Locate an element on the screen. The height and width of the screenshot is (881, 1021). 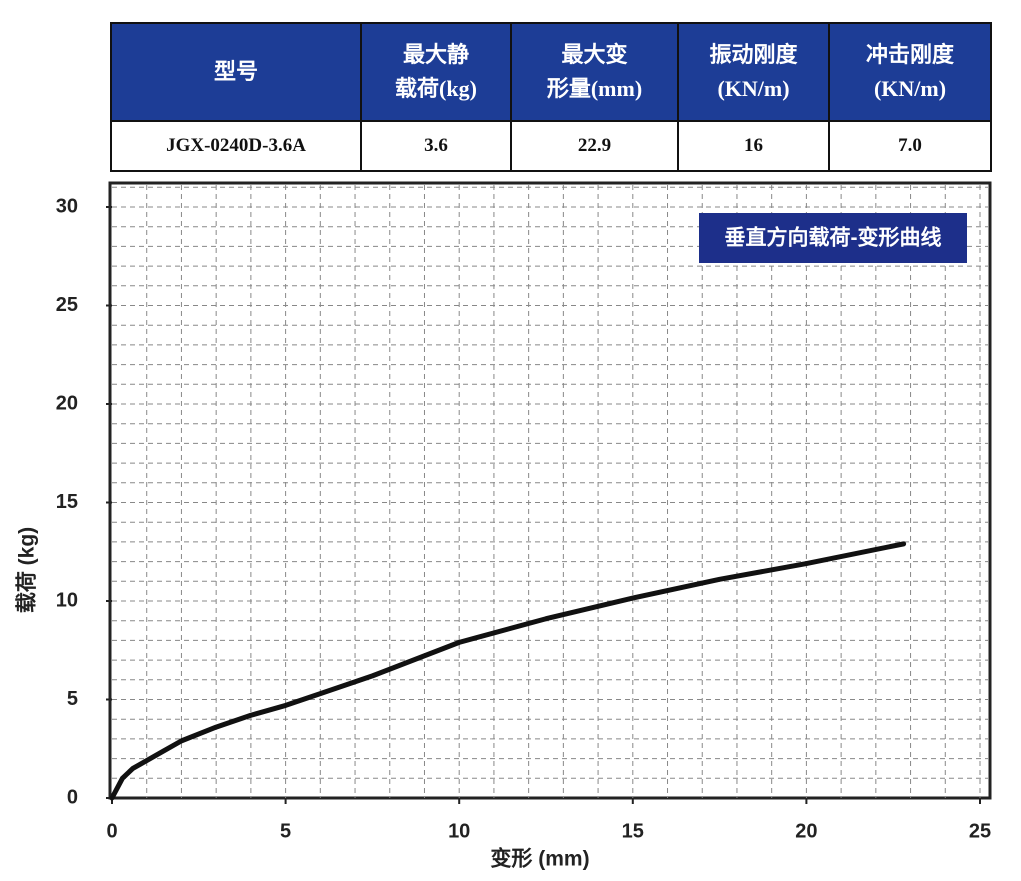
header-cell: 最大静 载荷(kg) is located at coordinates (436, 72).